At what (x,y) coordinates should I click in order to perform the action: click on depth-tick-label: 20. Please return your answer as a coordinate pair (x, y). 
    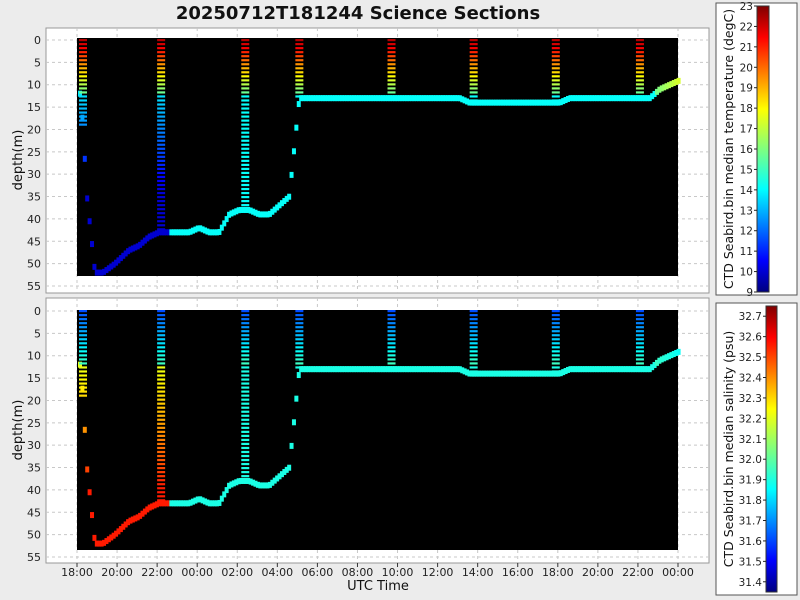
    Looking at the image, I should click on (34, 400).